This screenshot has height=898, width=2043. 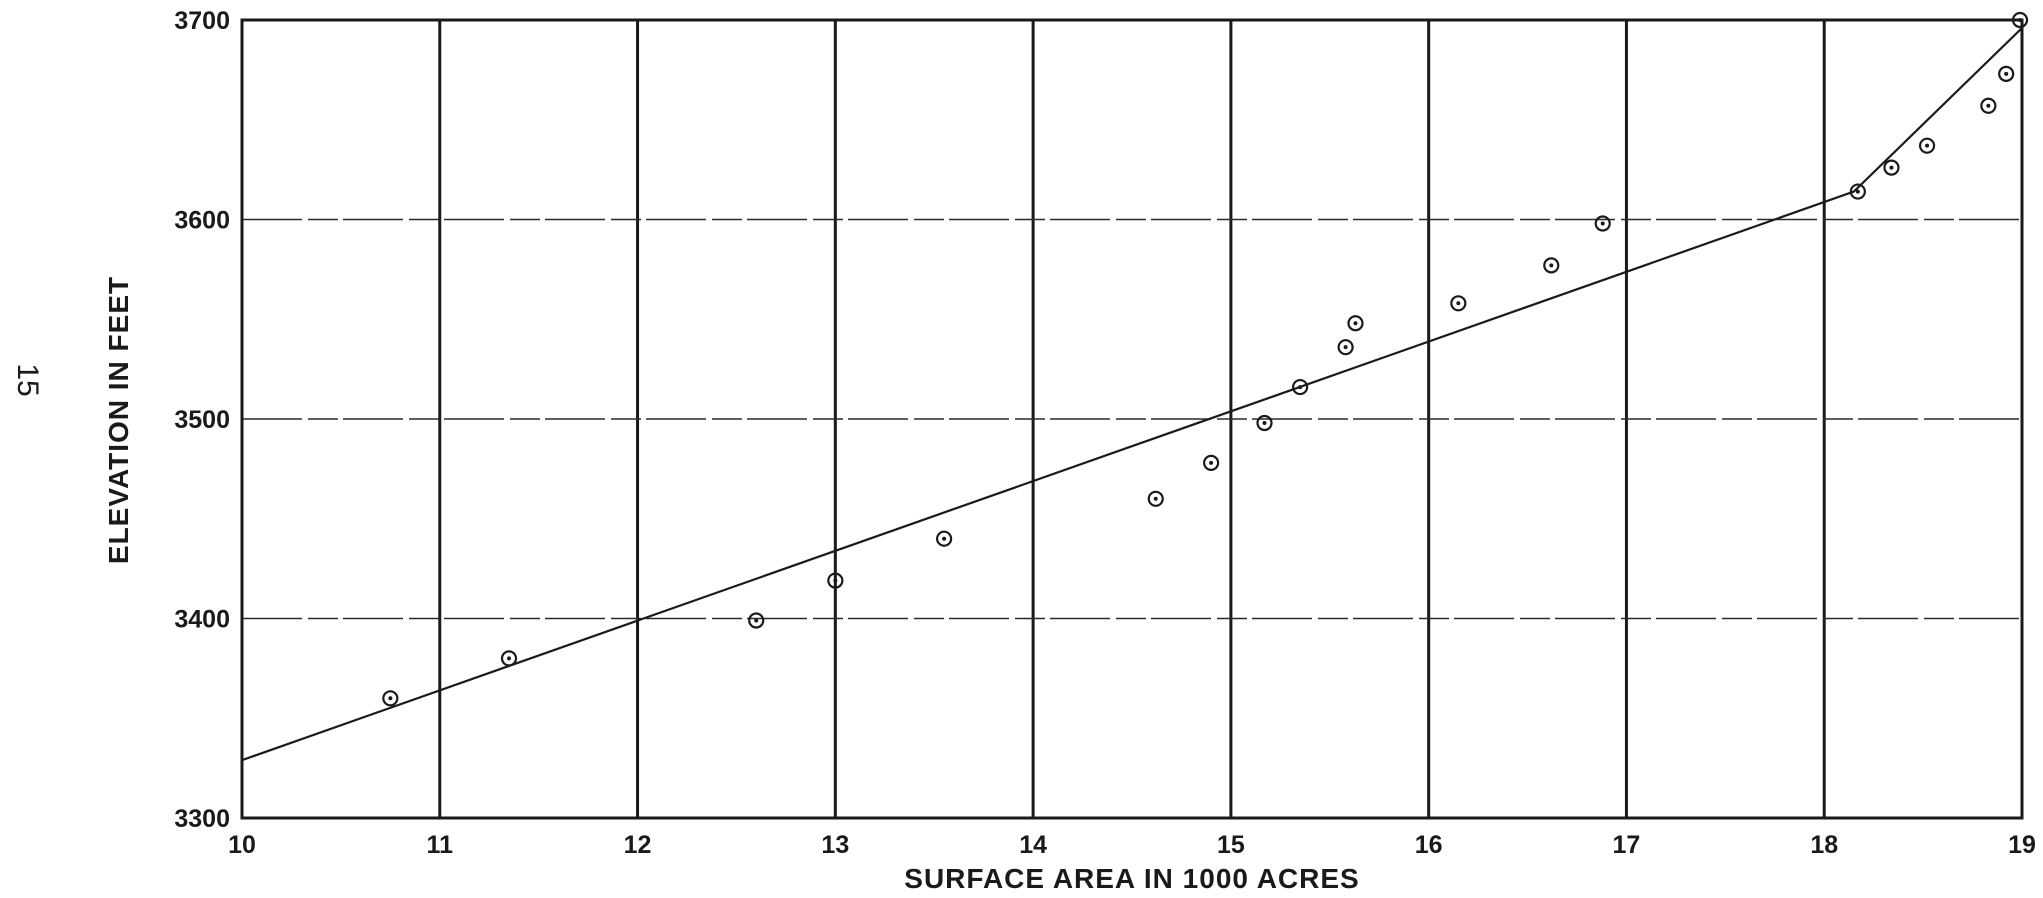 I want to click on y-tick-labels: 3300 3400 3500 3600 3700, so click(x=202, y=420).